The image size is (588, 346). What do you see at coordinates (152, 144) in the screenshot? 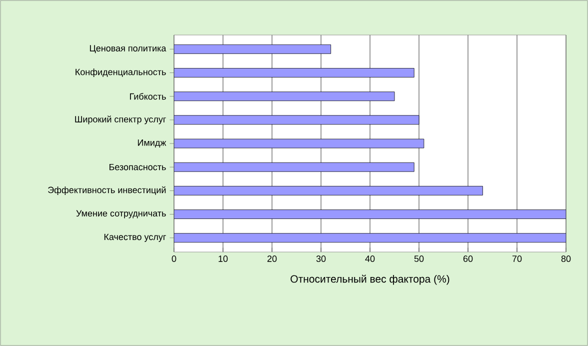
I see `y-tick-label: Имидж` at bounding box center [152, 144].